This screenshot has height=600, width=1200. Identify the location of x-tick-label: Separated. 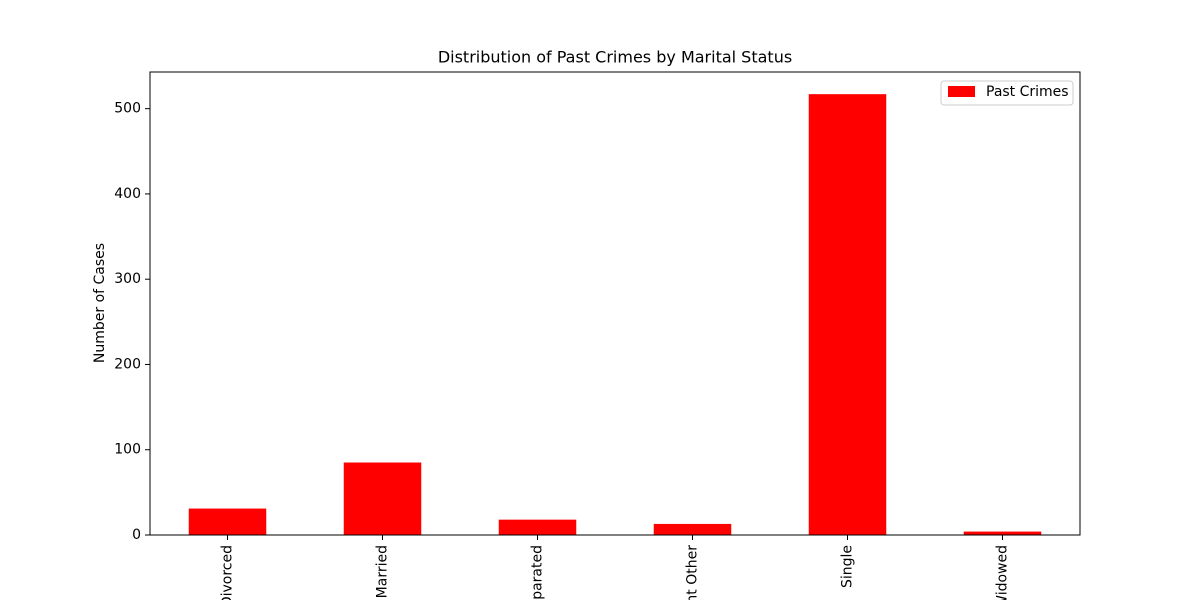
(538, 572).